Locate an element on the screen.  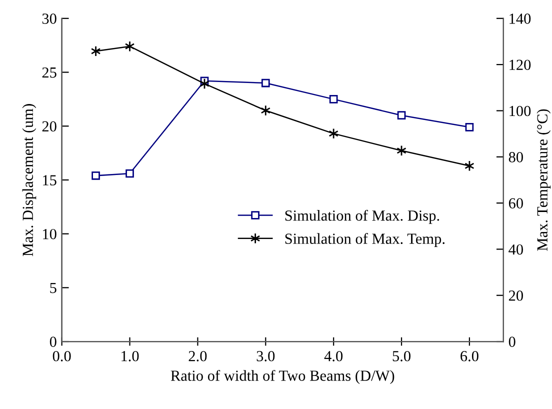
legend-label: Simulation of Max. Temp. is located at coordinates (365, 240).